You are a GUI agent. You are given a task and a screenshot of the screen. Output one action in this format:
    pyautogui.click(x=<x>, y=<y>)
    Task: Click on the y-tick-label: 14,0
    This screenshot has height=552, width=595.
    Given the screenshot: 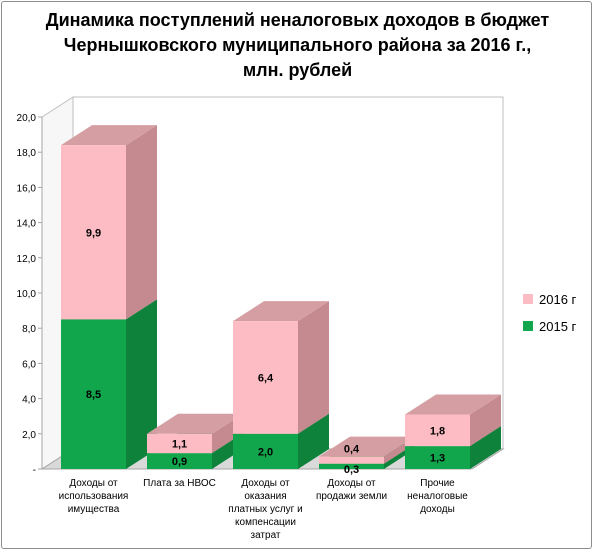 What is the action you would take?
    pyautogui.click(x=27, y=224)
    